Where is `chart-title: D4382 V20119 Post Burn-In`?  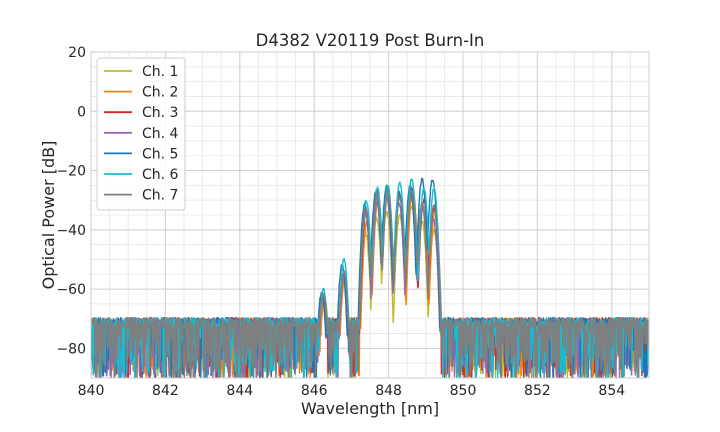
chart-title: D4382 V20119 Post Burn-In is located at coordinates (370, 40).